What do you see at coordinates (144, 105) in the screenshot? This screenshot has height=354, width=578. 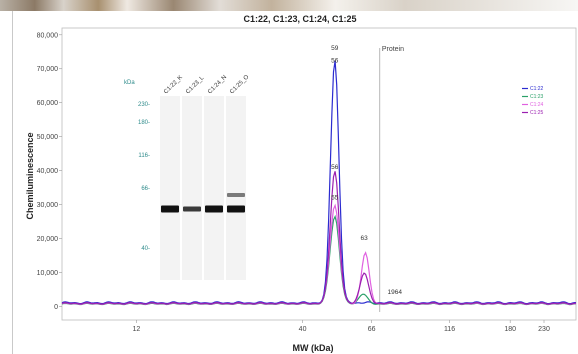 I see `ladder-label: 230-` at bounding box center [144, 105].